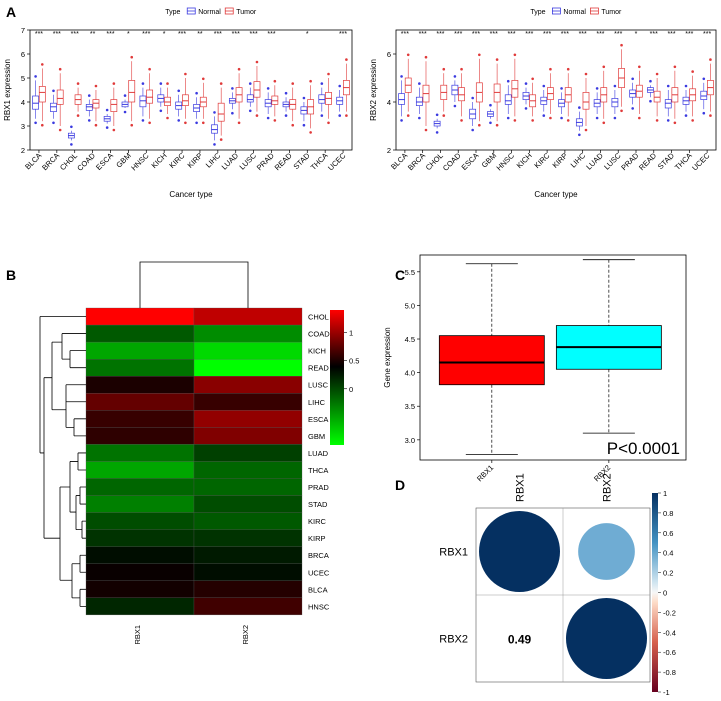 Image resolution: width=721 pixels, height=701 pixels. Describe the element at coordinates (128, 34) in the screenshot. I see `significance-label: *` at that location.